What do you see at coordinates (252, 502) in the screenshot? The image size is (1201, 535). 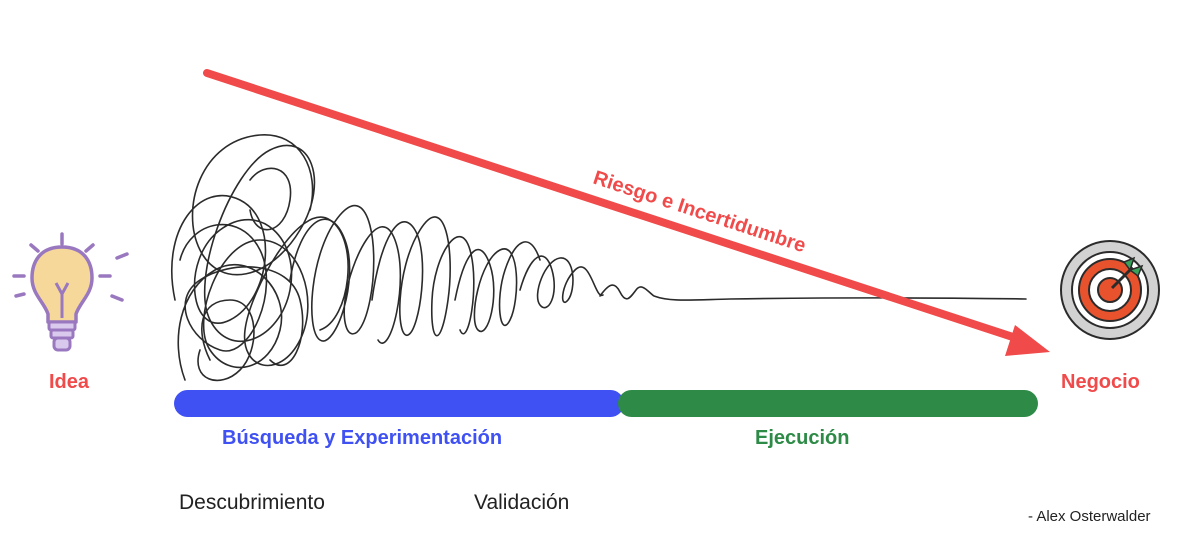 I see `discovery-stage-label: Descubrimiento` at bounding box center [252, 502].